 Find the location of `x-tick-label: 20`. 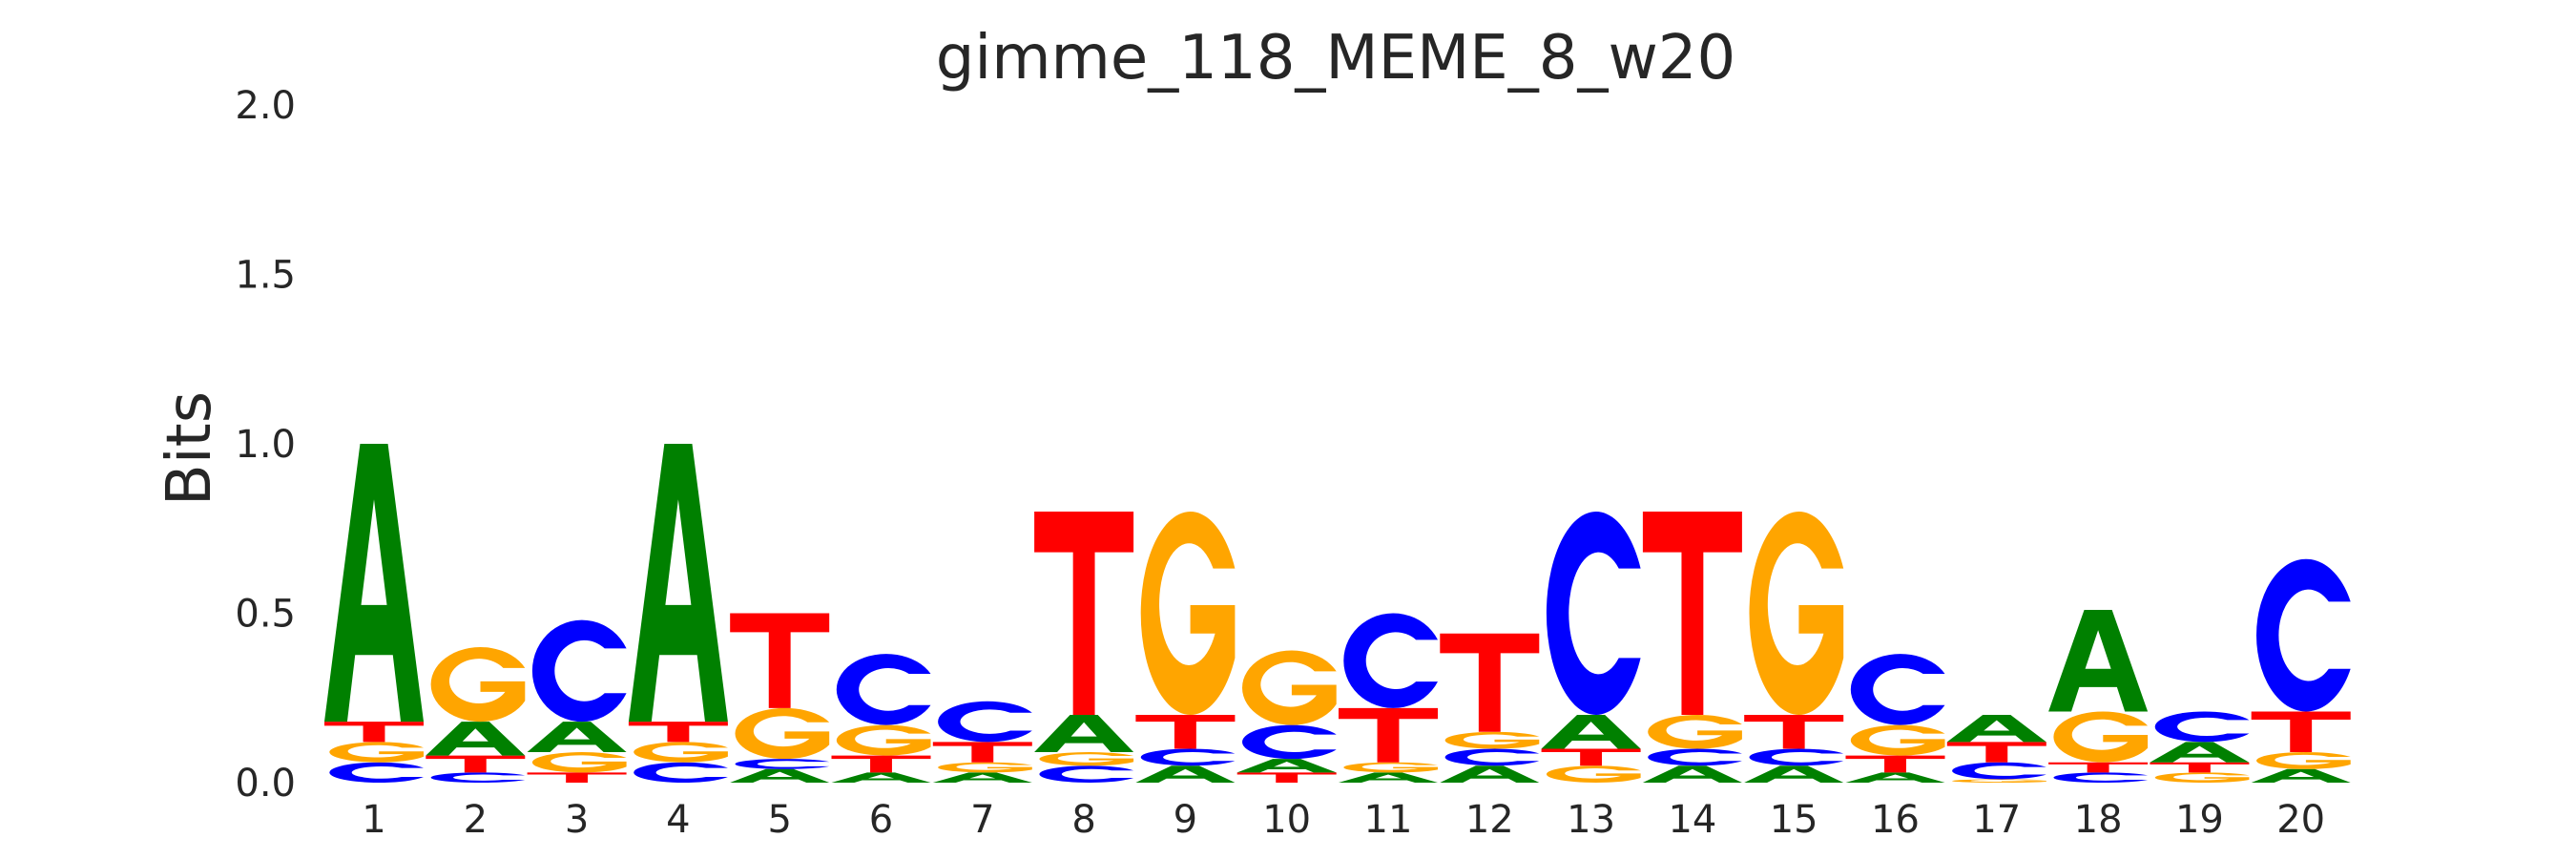

x-tick-label: 20 is located at coordinates (2300, 820).